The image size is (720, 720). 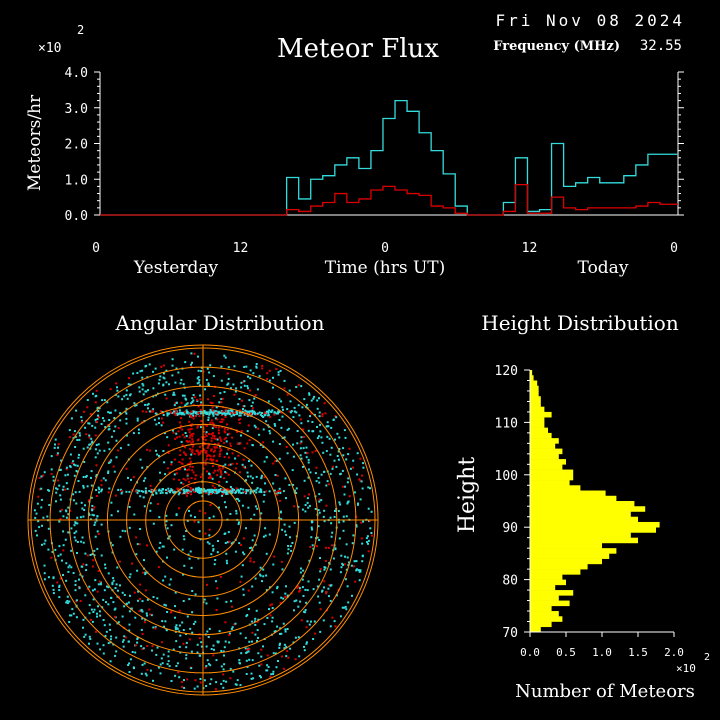 I want to click on day-label-yesterday: Yesterday, so click(x=176, y=268).